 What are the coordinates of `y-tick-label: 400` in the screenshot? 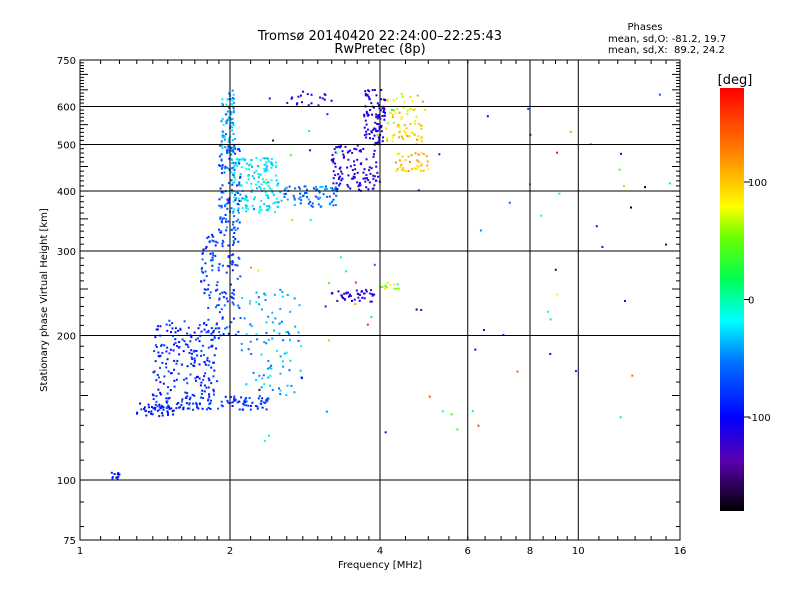 It's located at (66, 192).